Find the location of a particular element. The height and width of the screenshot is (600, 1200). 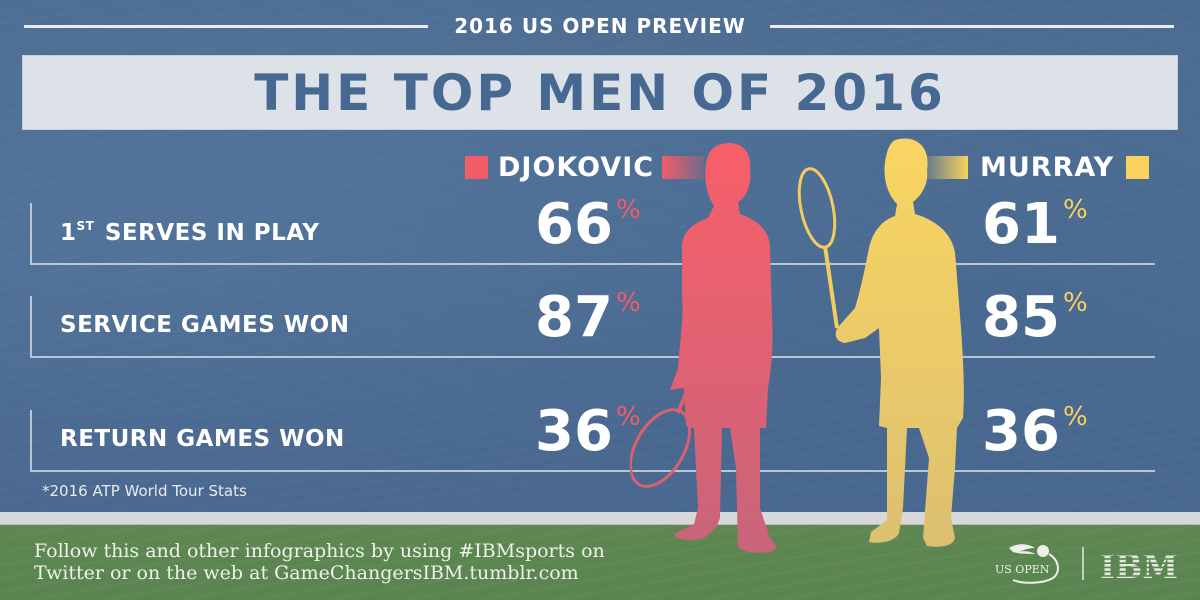

kicker-text: 2016 US OPEN PREVIEW is located at coordinates (600, 26).